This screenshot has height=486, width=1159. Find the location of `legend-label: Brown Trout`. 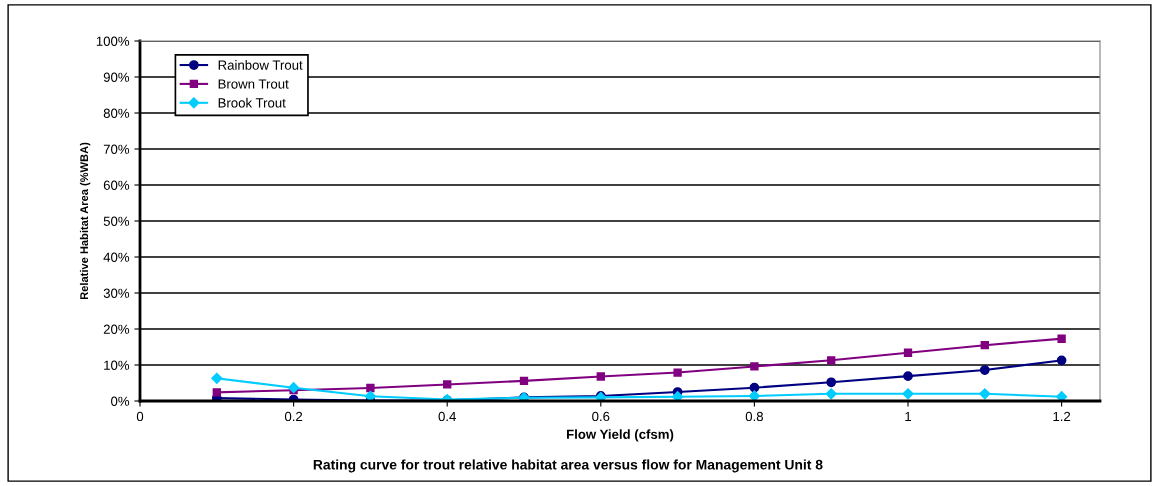

legend-label: Brown Trout is located at coordinates (253, 84).